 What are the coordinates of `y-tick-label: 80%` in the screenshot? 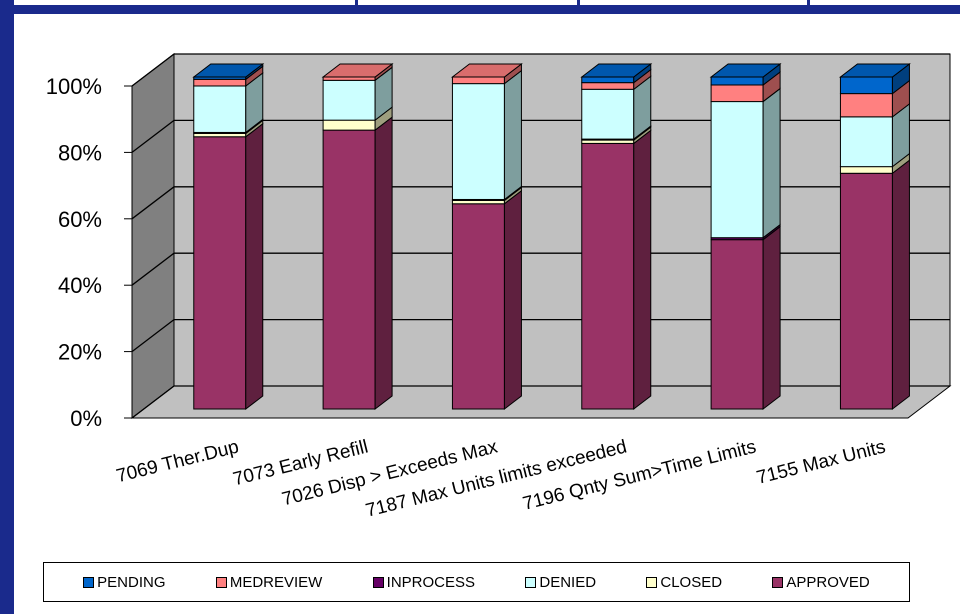 It's located at (80, 152).